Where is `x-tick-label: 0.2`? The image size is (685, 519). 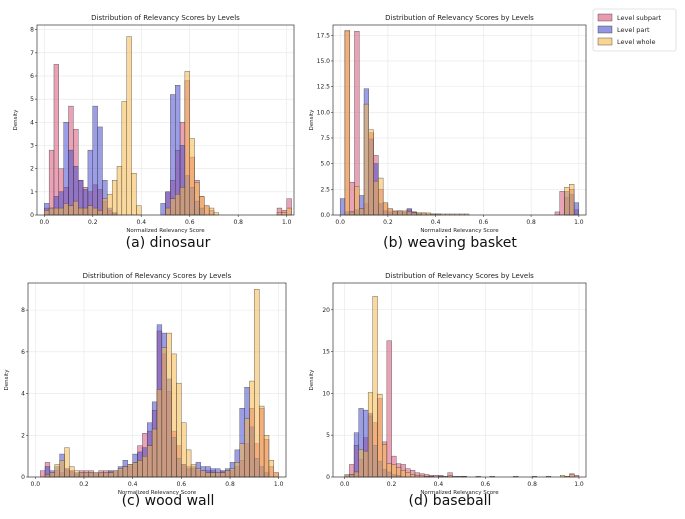 x-tick-label: 0.2 is located at coordinates (93, 222).